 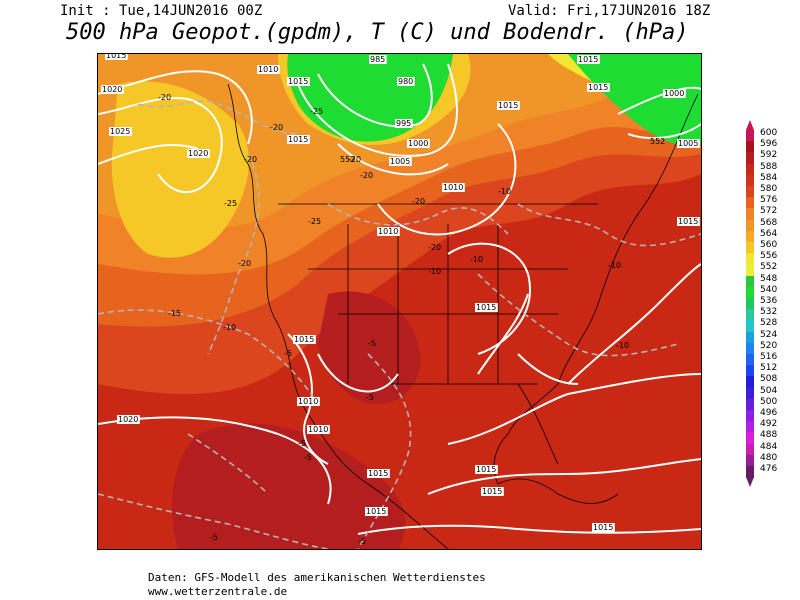 What do you see at coordinates (174, 313) in the screenshot?
I see `svg-text: -15` at bounding box center [174, 313].